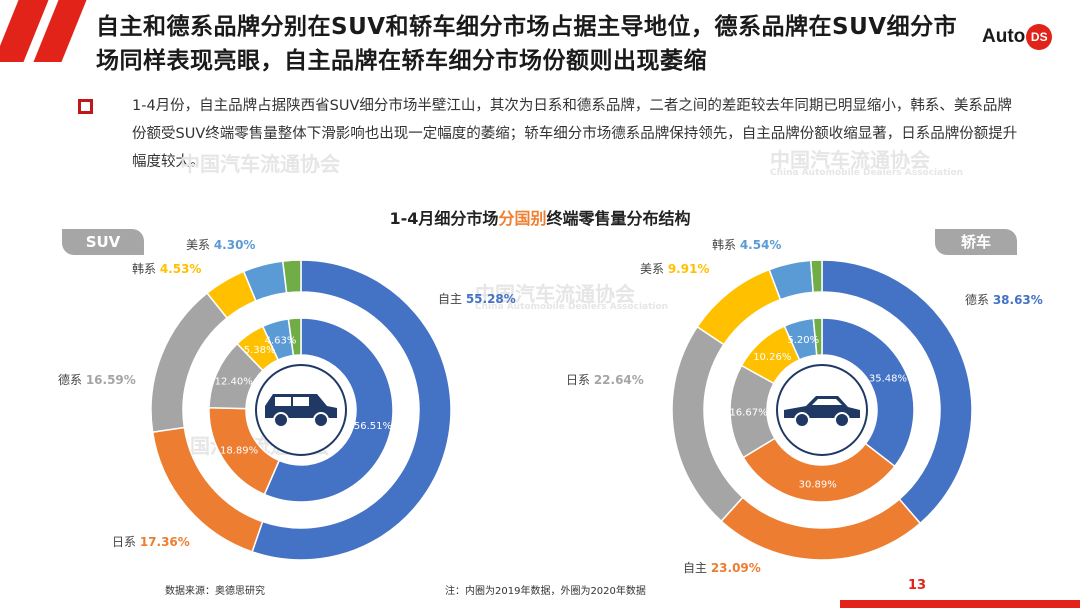 The width and height of the screenshot is (1080, 608). I want to click on outer-value-label: 美系 4.30%, so click(220, 245).